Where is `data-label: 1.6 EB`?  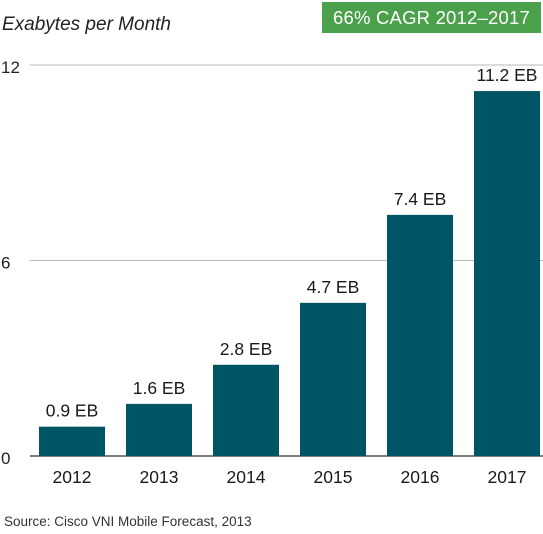
data-label: 1.6 EB is located at coordinates (159, 388).